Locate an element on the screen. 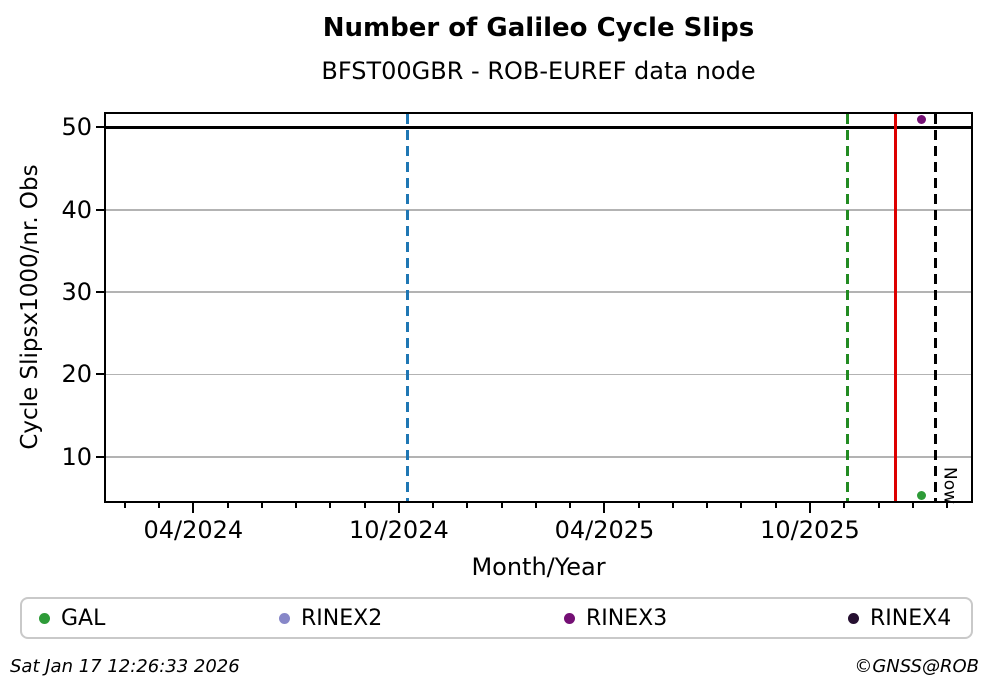  x-tick-label: 04/2025 is located at coordinates (604, 530).